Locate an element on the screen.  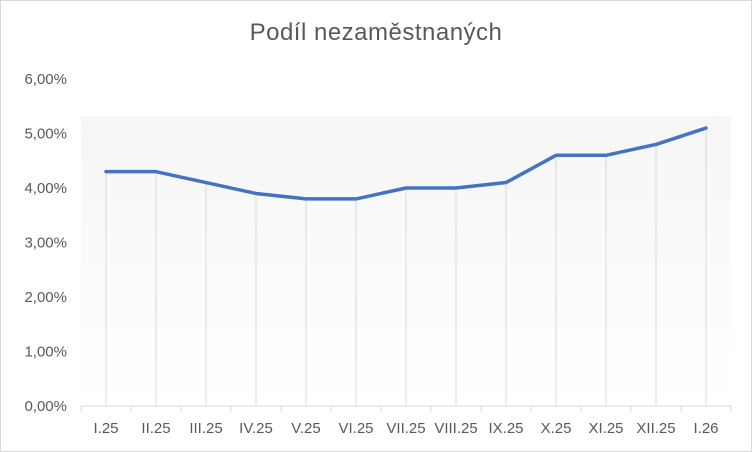
y-tick-label: 2,00% is located at coordinates (45, 297).